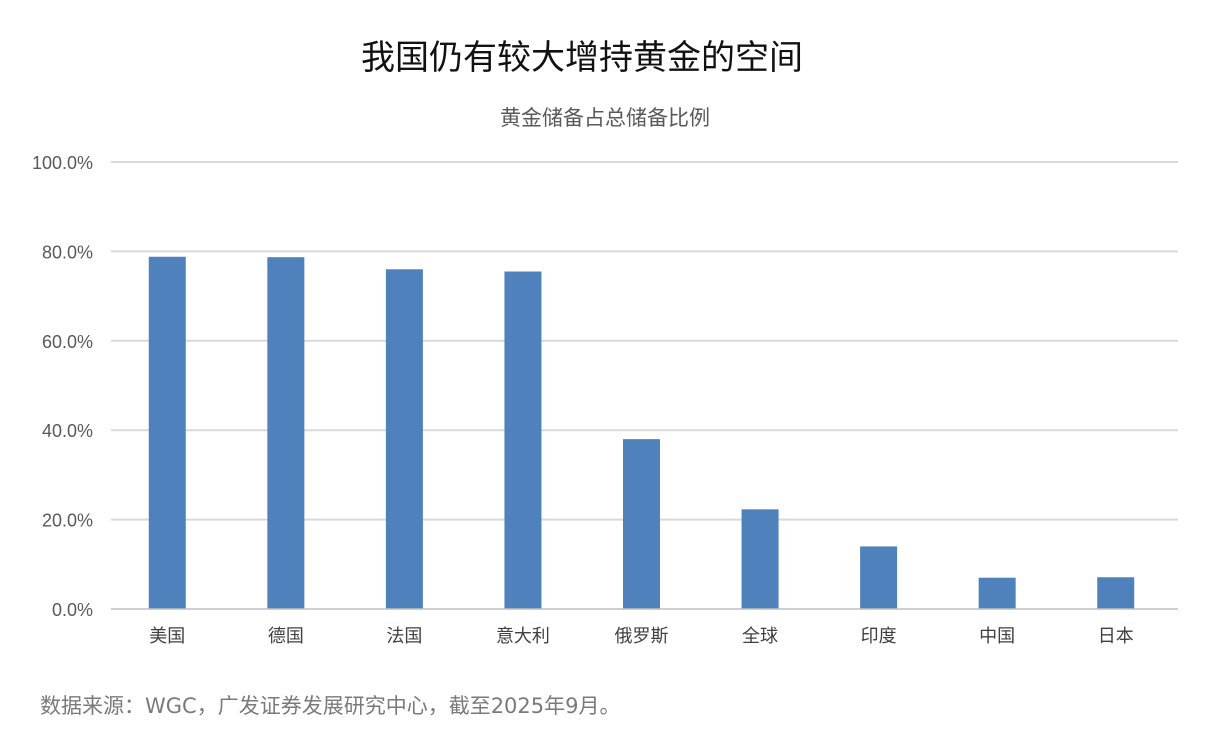  What do you see at coordinates (62, 386) in the screenshot?
I see `y-axis-ticks: 0.0% 20.0% 40.0% 60.0% 80.0% 100.0%` at bounding box center [62, 386].